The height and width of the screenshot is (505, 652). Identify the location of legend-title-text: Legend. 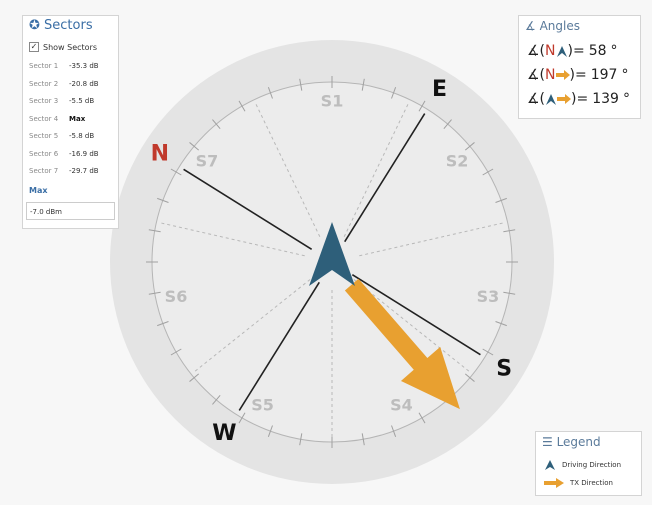
(578, 442).